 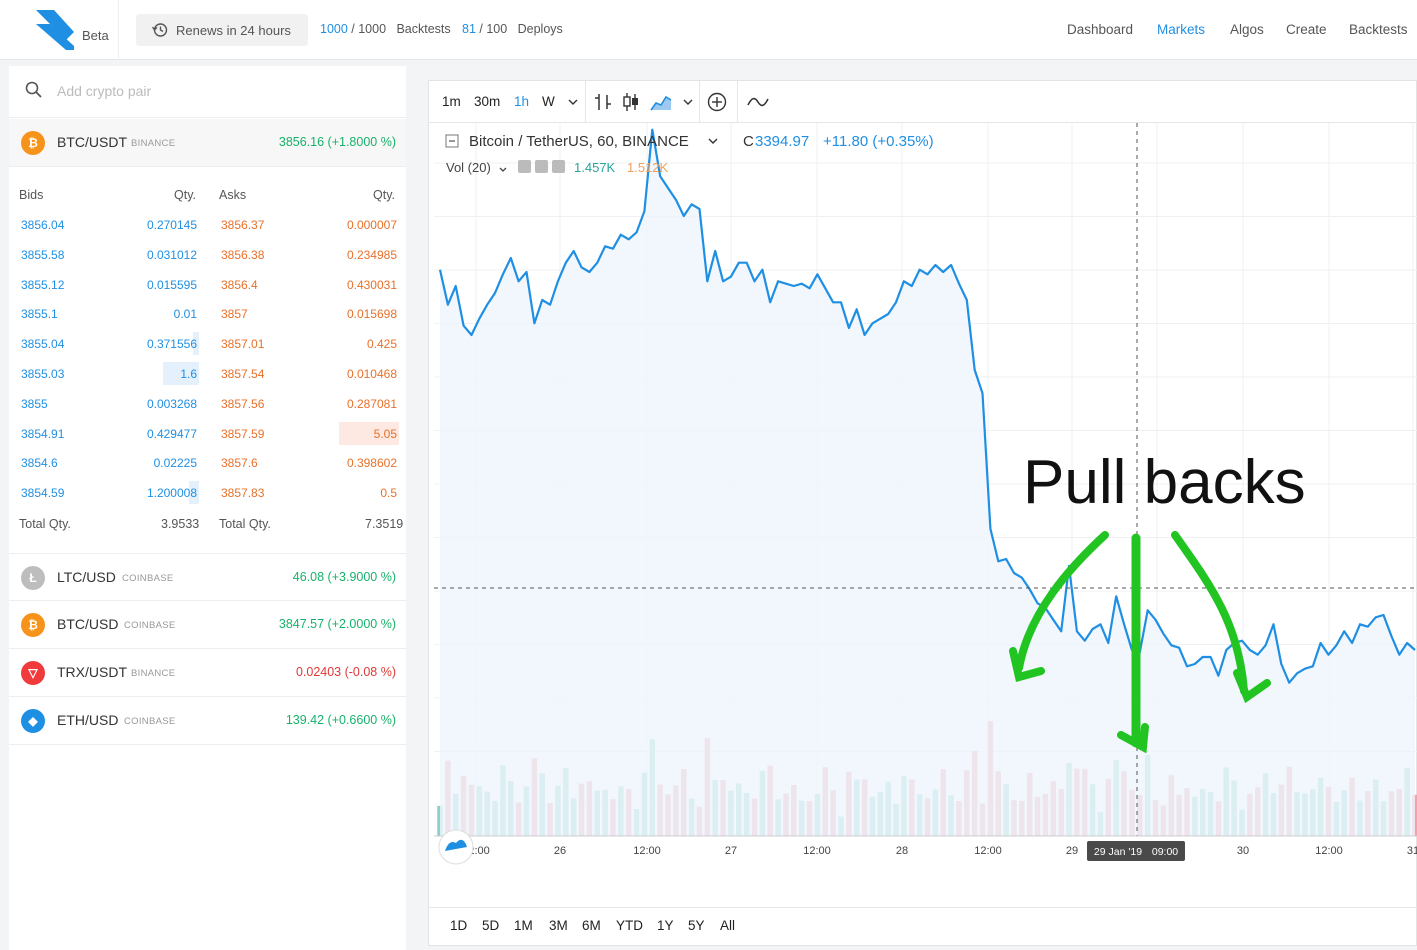 What do you see at coordinates (661, 102) in the screenshot?
I see `area-chart-icon` at bounding box center [661, 102].